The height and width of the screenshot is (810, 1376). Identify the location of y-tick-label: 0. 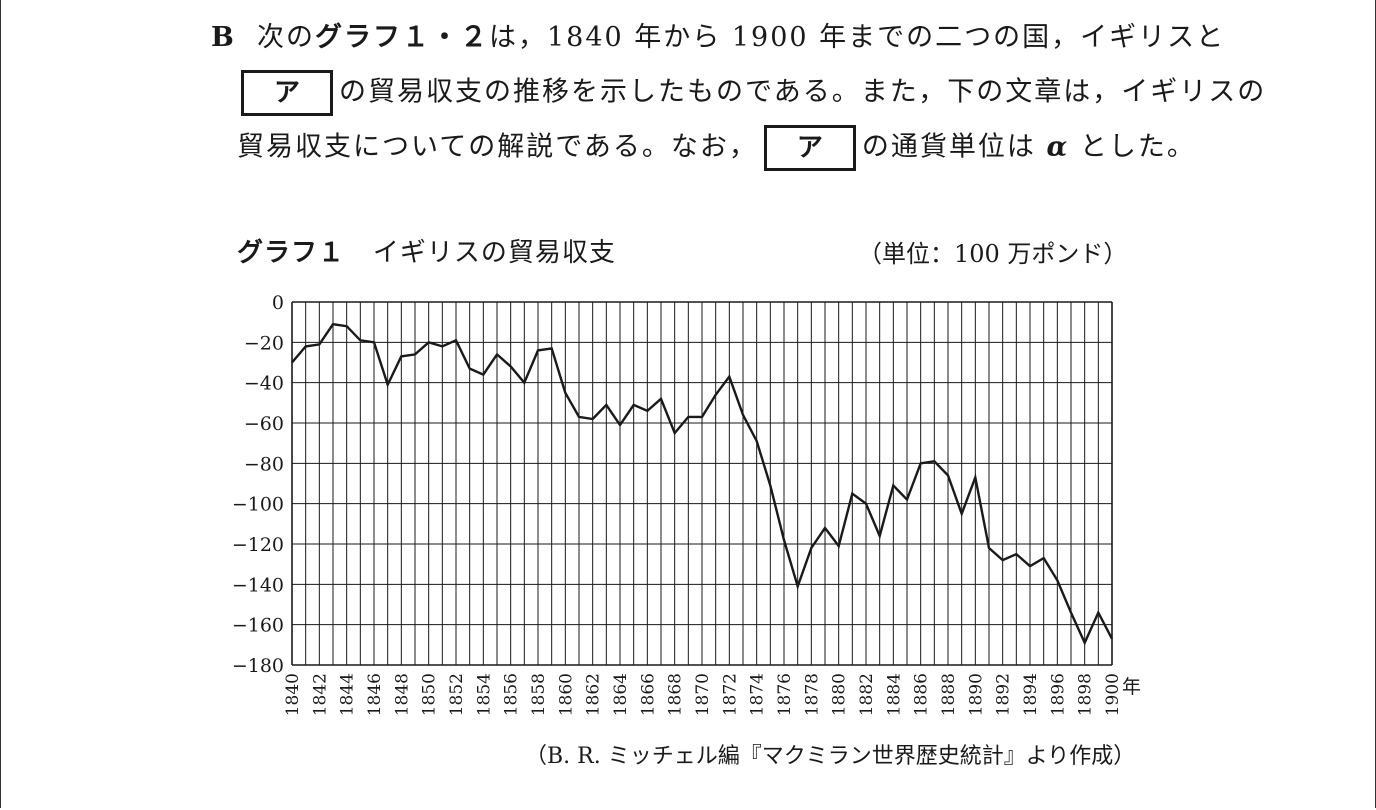
(278, 303).